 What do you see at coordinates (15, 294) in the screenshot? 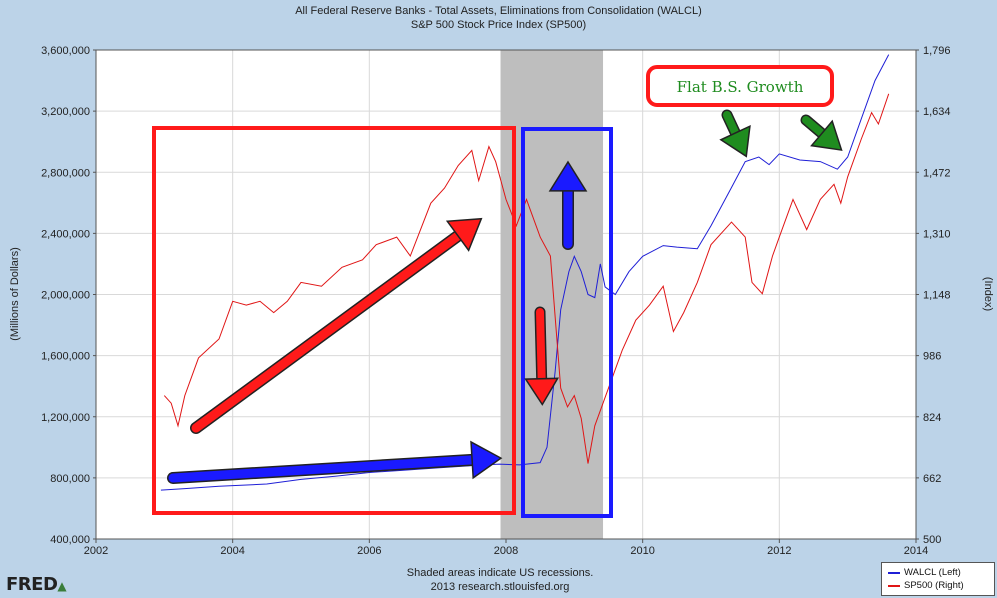
I see `left-axis-label: (Millions of Dollars)` at bounding box center [15, 294].